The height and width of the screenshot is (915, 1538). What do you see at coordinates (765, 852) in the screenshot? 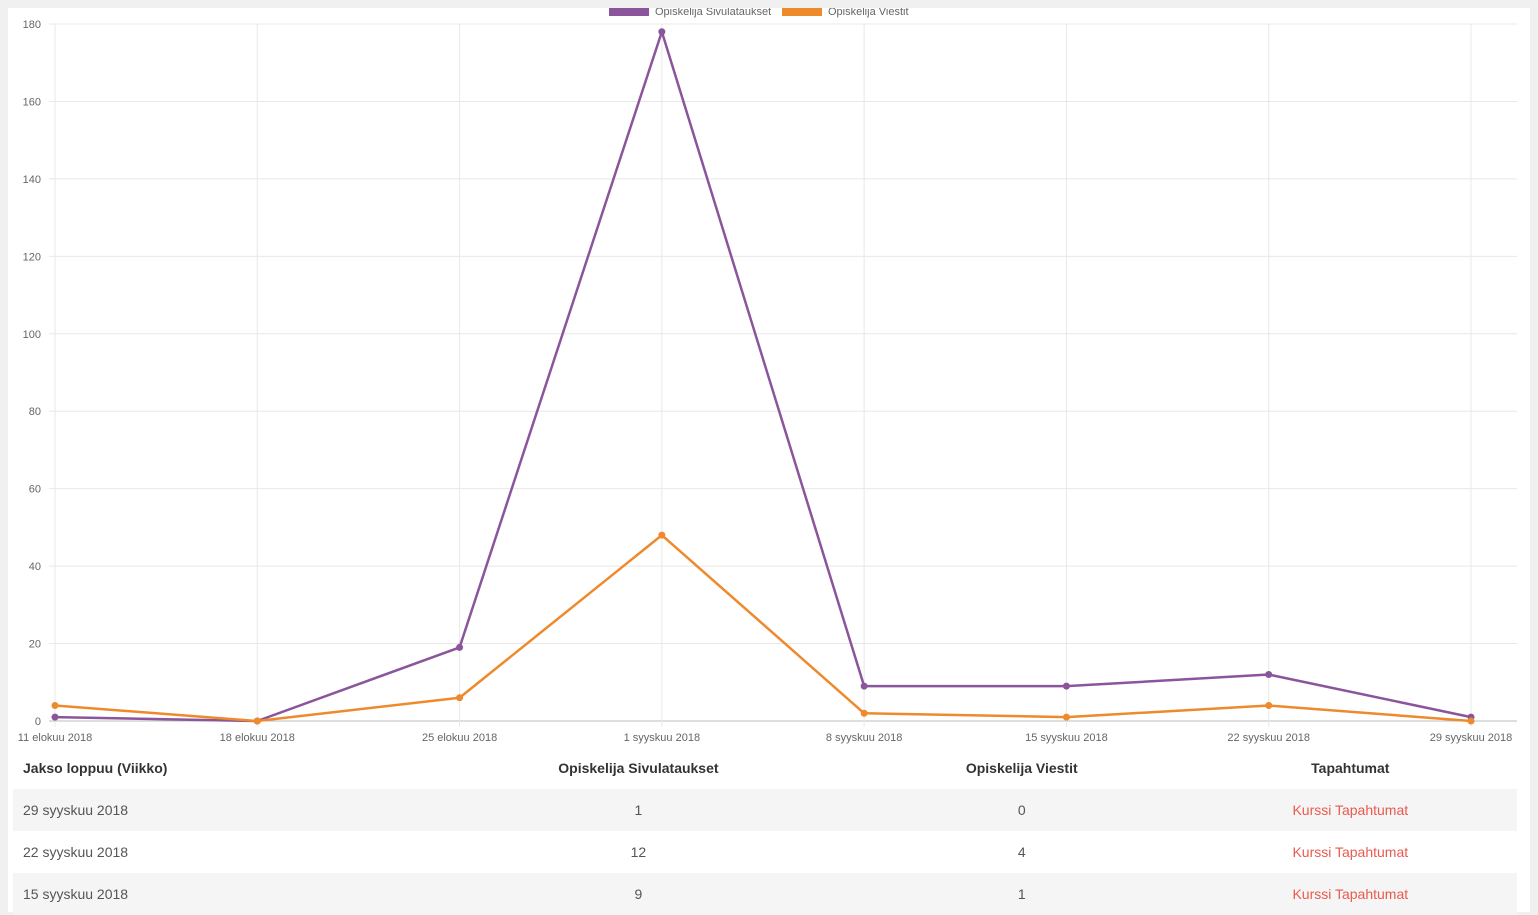
I see `table-row: 22 syyskuu 2018 12 4 Kurssi Tapahtumat` at bounding box center [765, 852].